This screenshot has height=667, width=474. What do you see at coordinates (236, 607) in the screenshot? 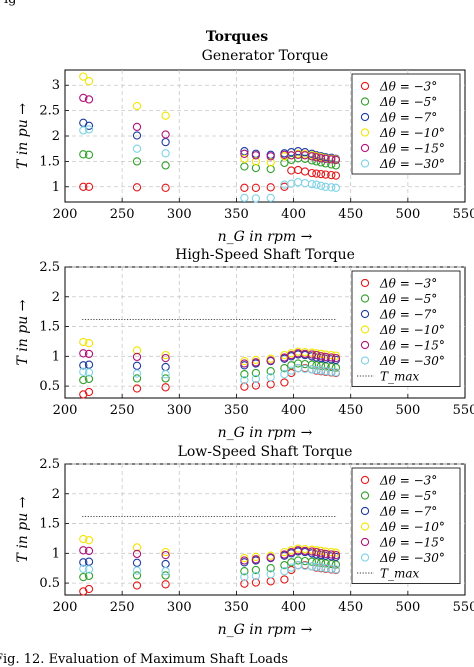
I see `x-tick-label: 350` at bounding box center [236, 607].